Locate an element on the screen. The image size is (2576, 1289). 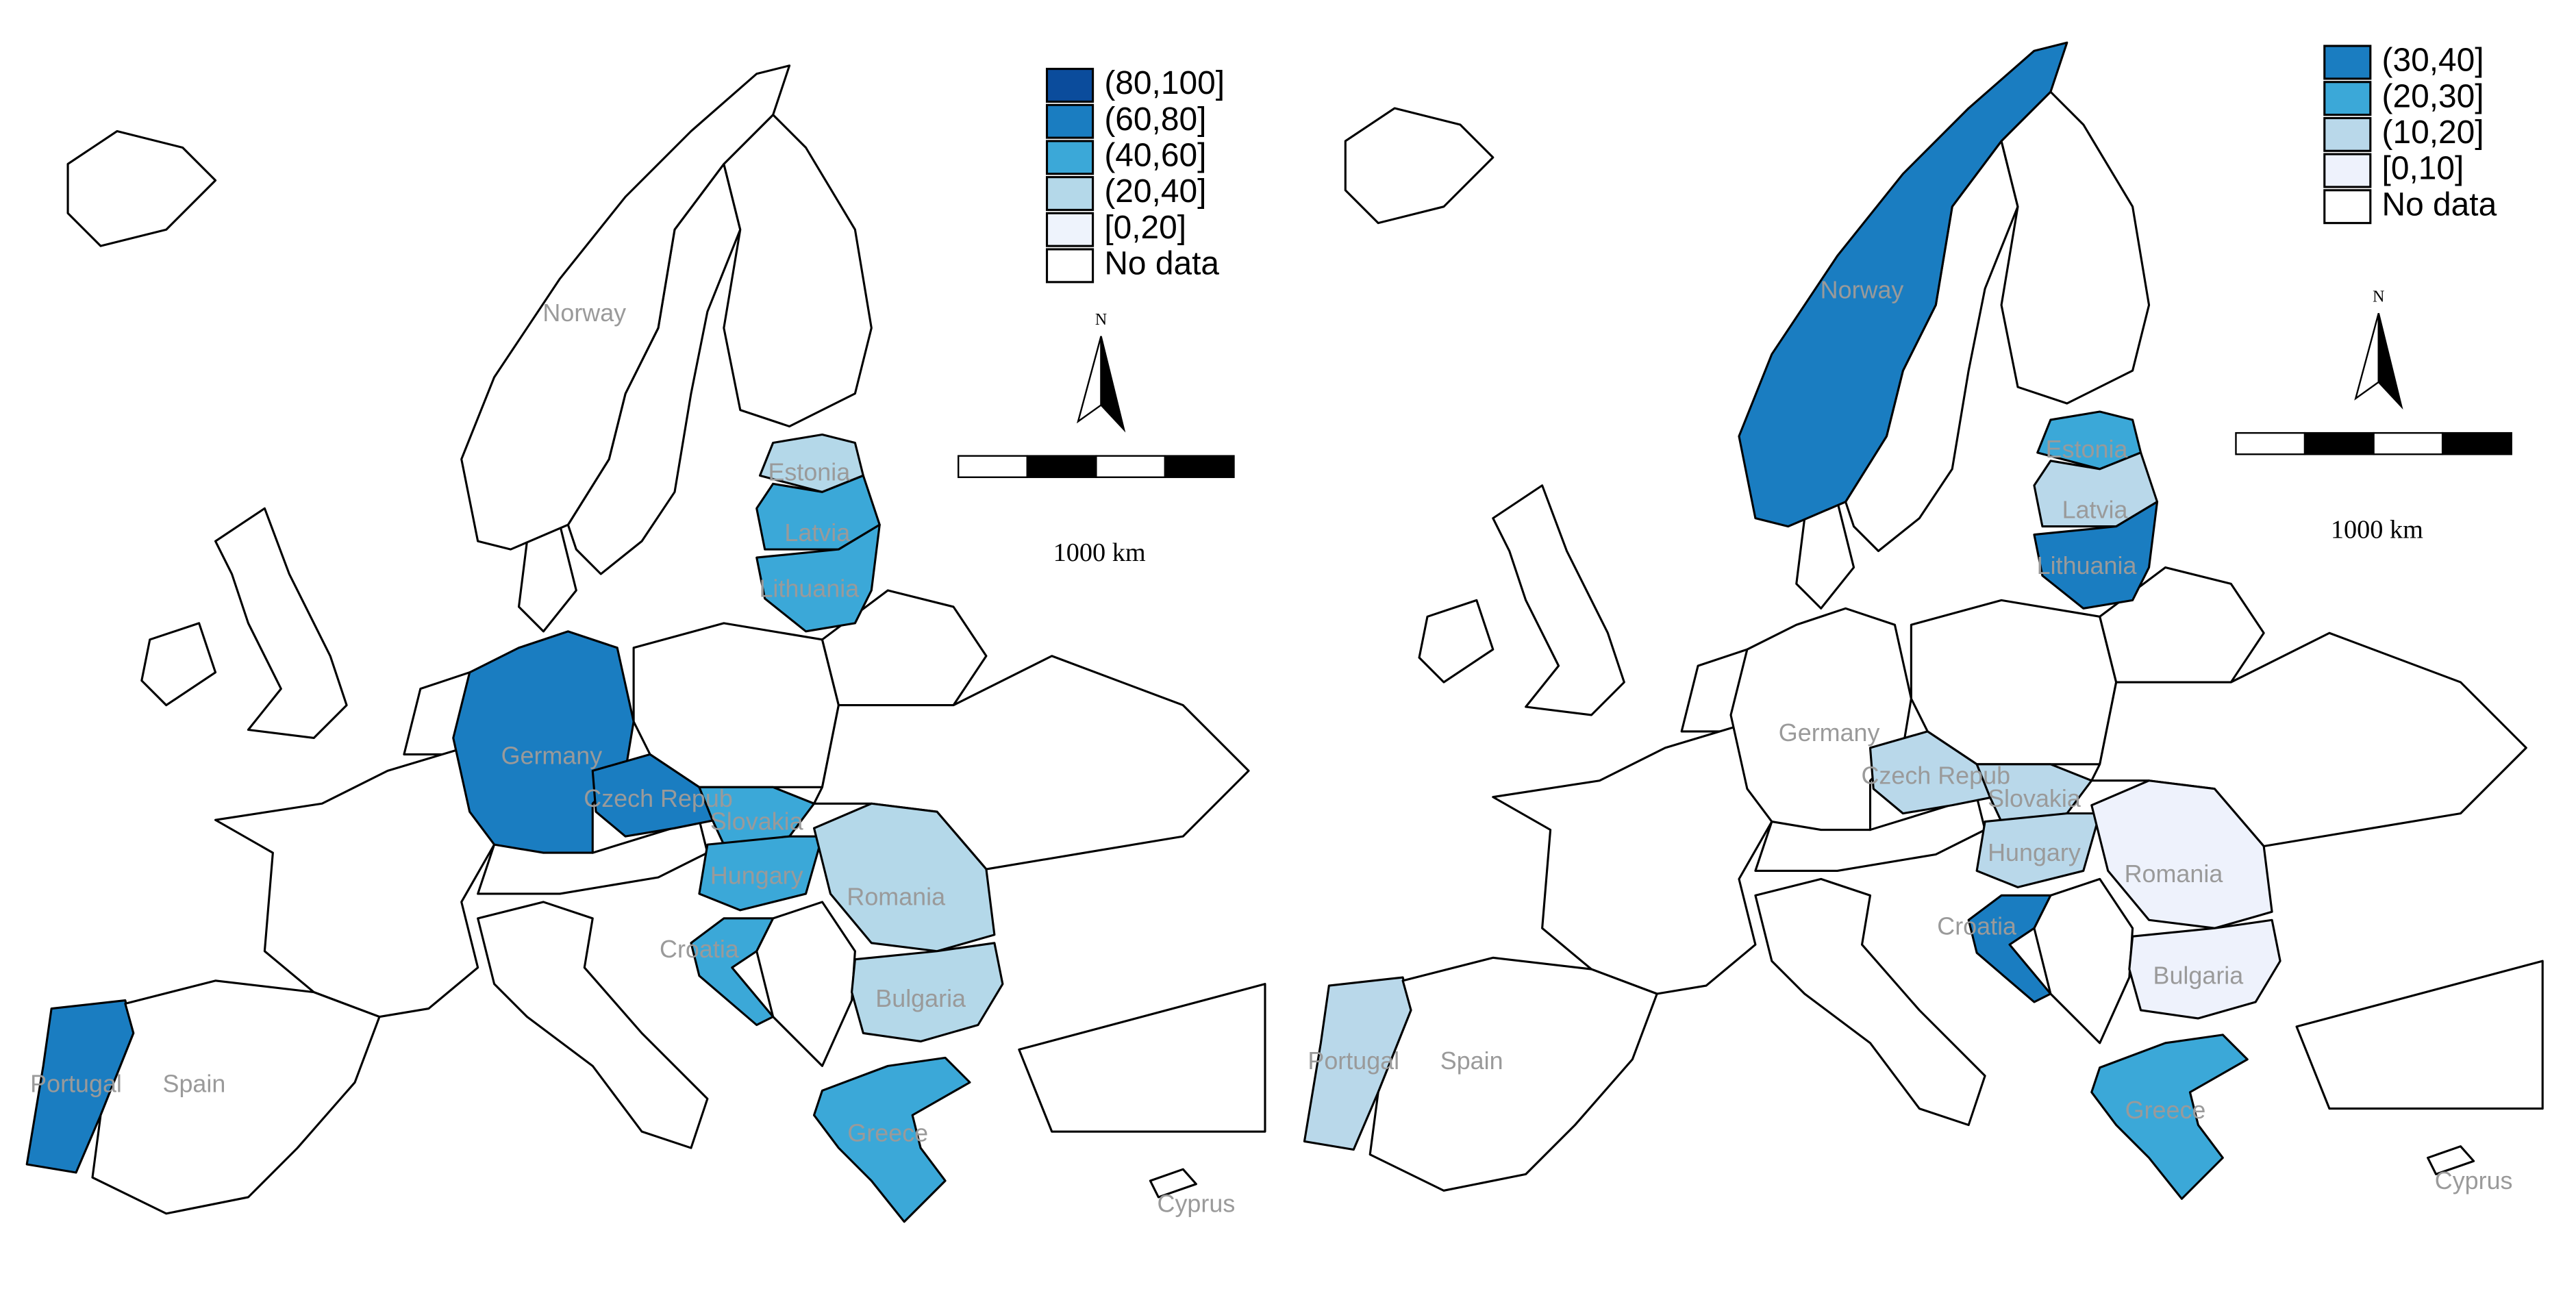
country-label: Spain is located at coordinates (194, 1084).